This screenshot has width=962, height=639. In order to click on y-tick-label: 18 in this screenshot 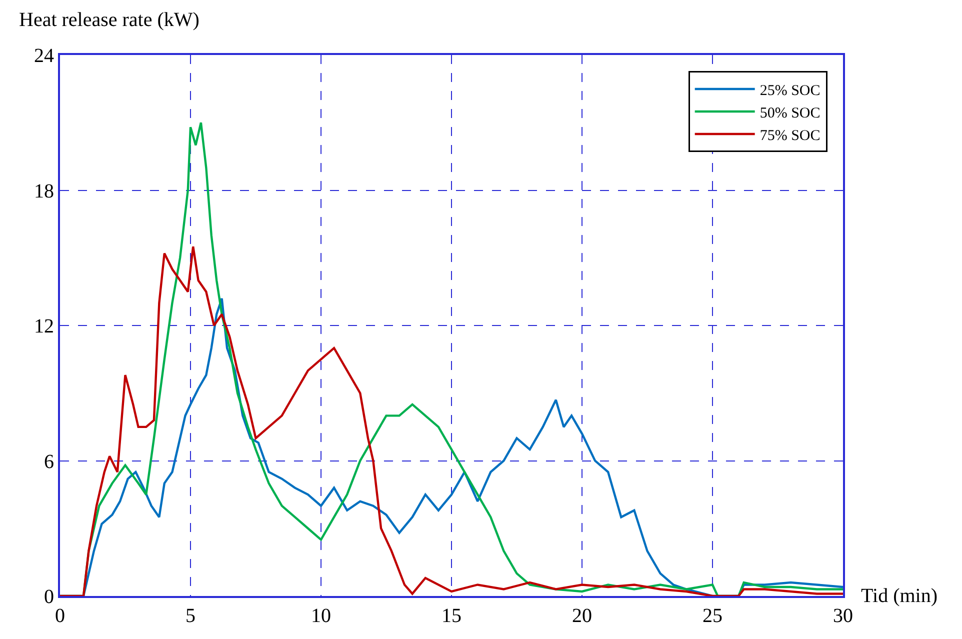, I will do `click(44, 191)`.